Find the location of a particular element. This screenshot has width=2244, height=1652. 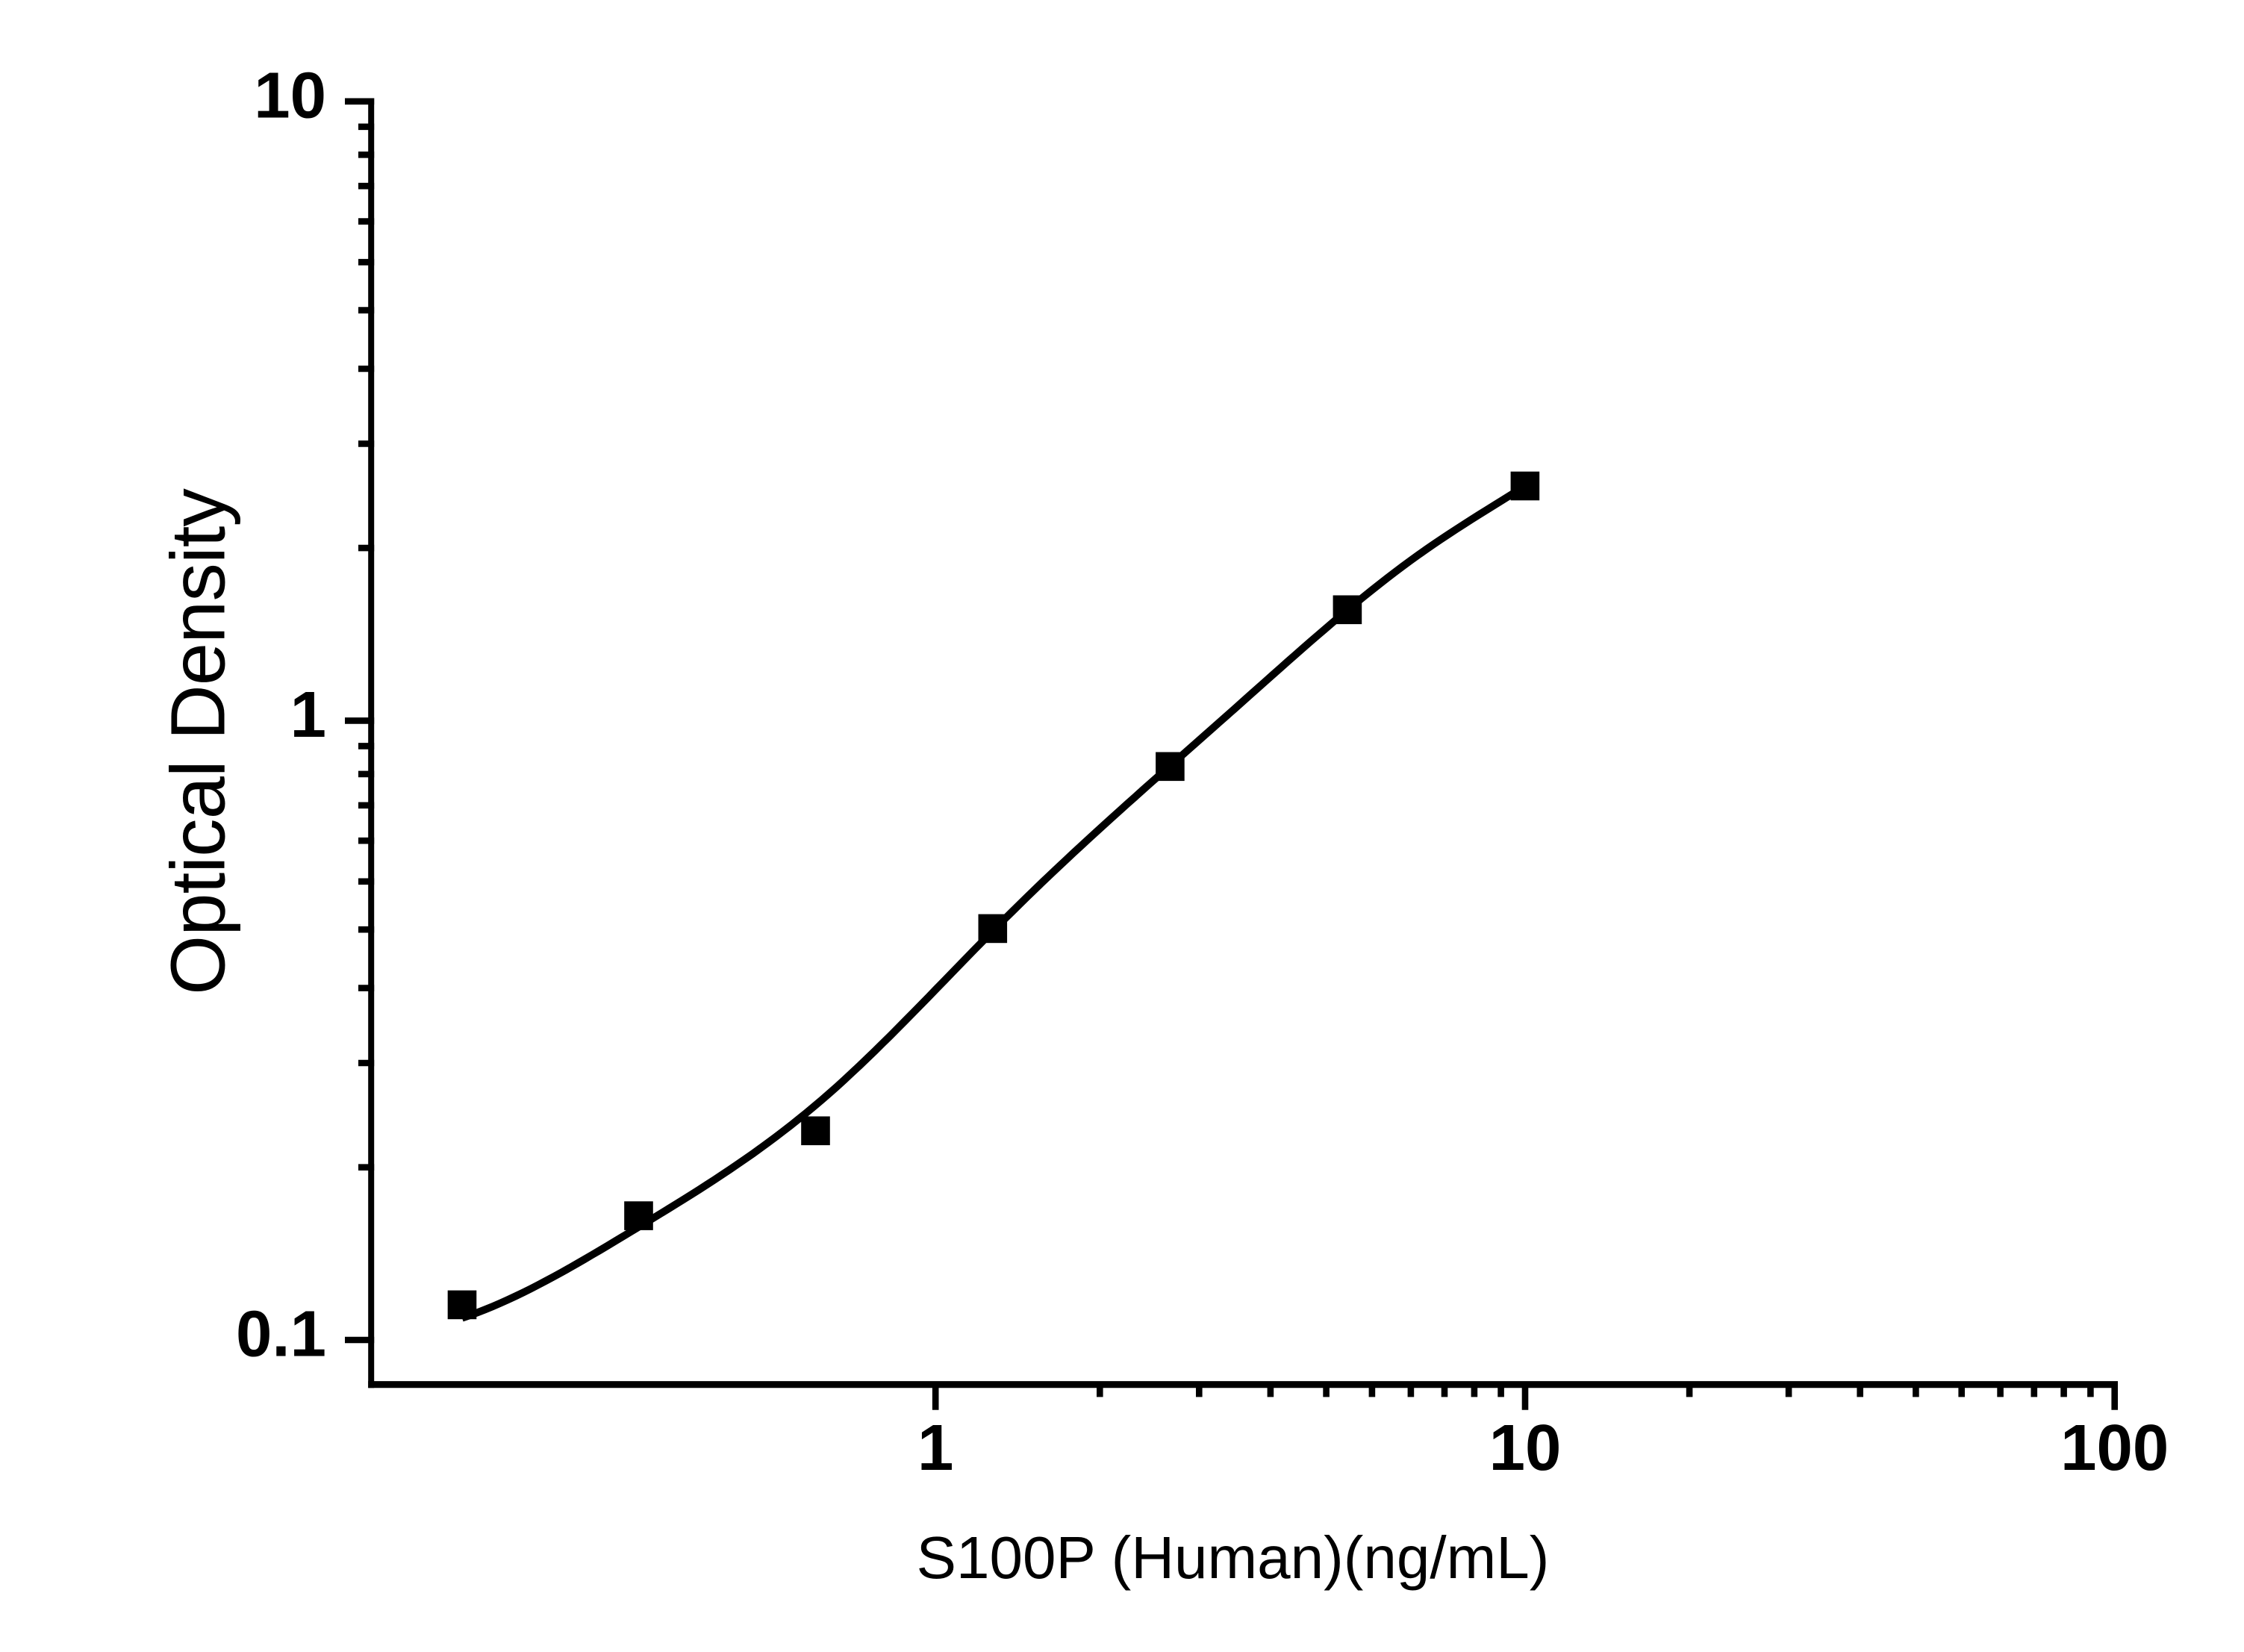

svg-text: 0.1 is located at coordinates (281, 1334).